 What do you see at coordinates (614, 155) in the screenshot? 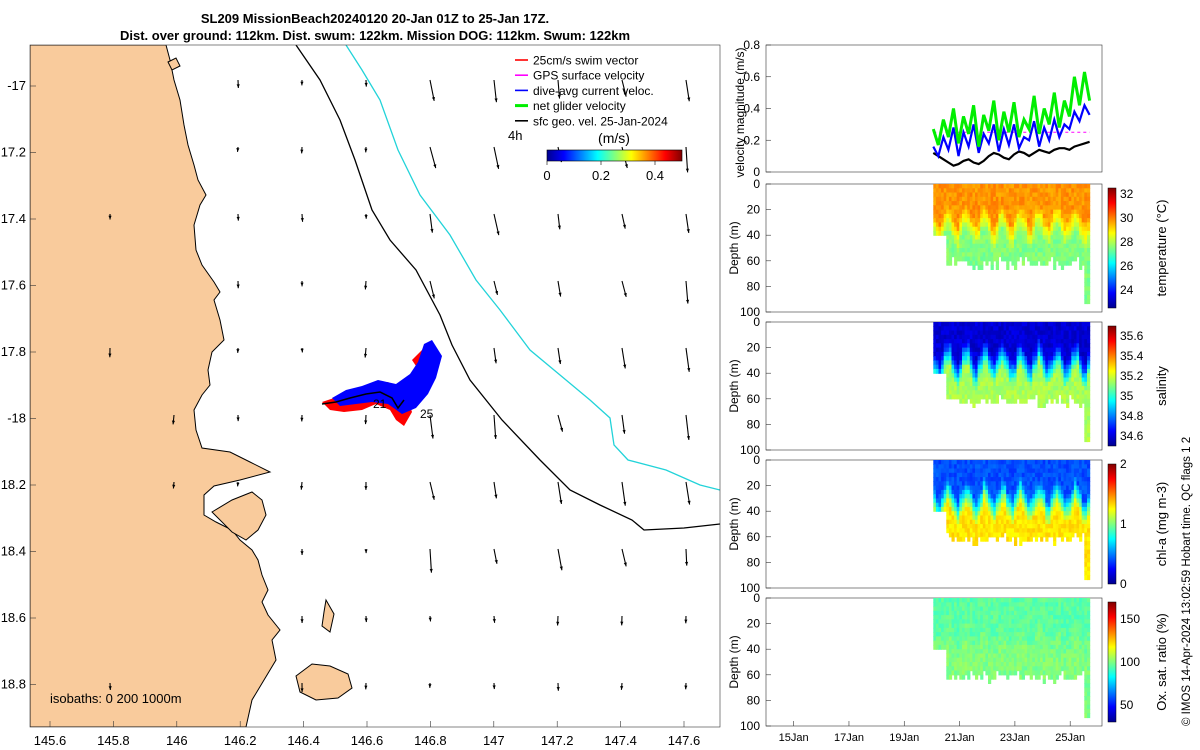
I see `speed-colorbar` at bounding box center [614, 155].